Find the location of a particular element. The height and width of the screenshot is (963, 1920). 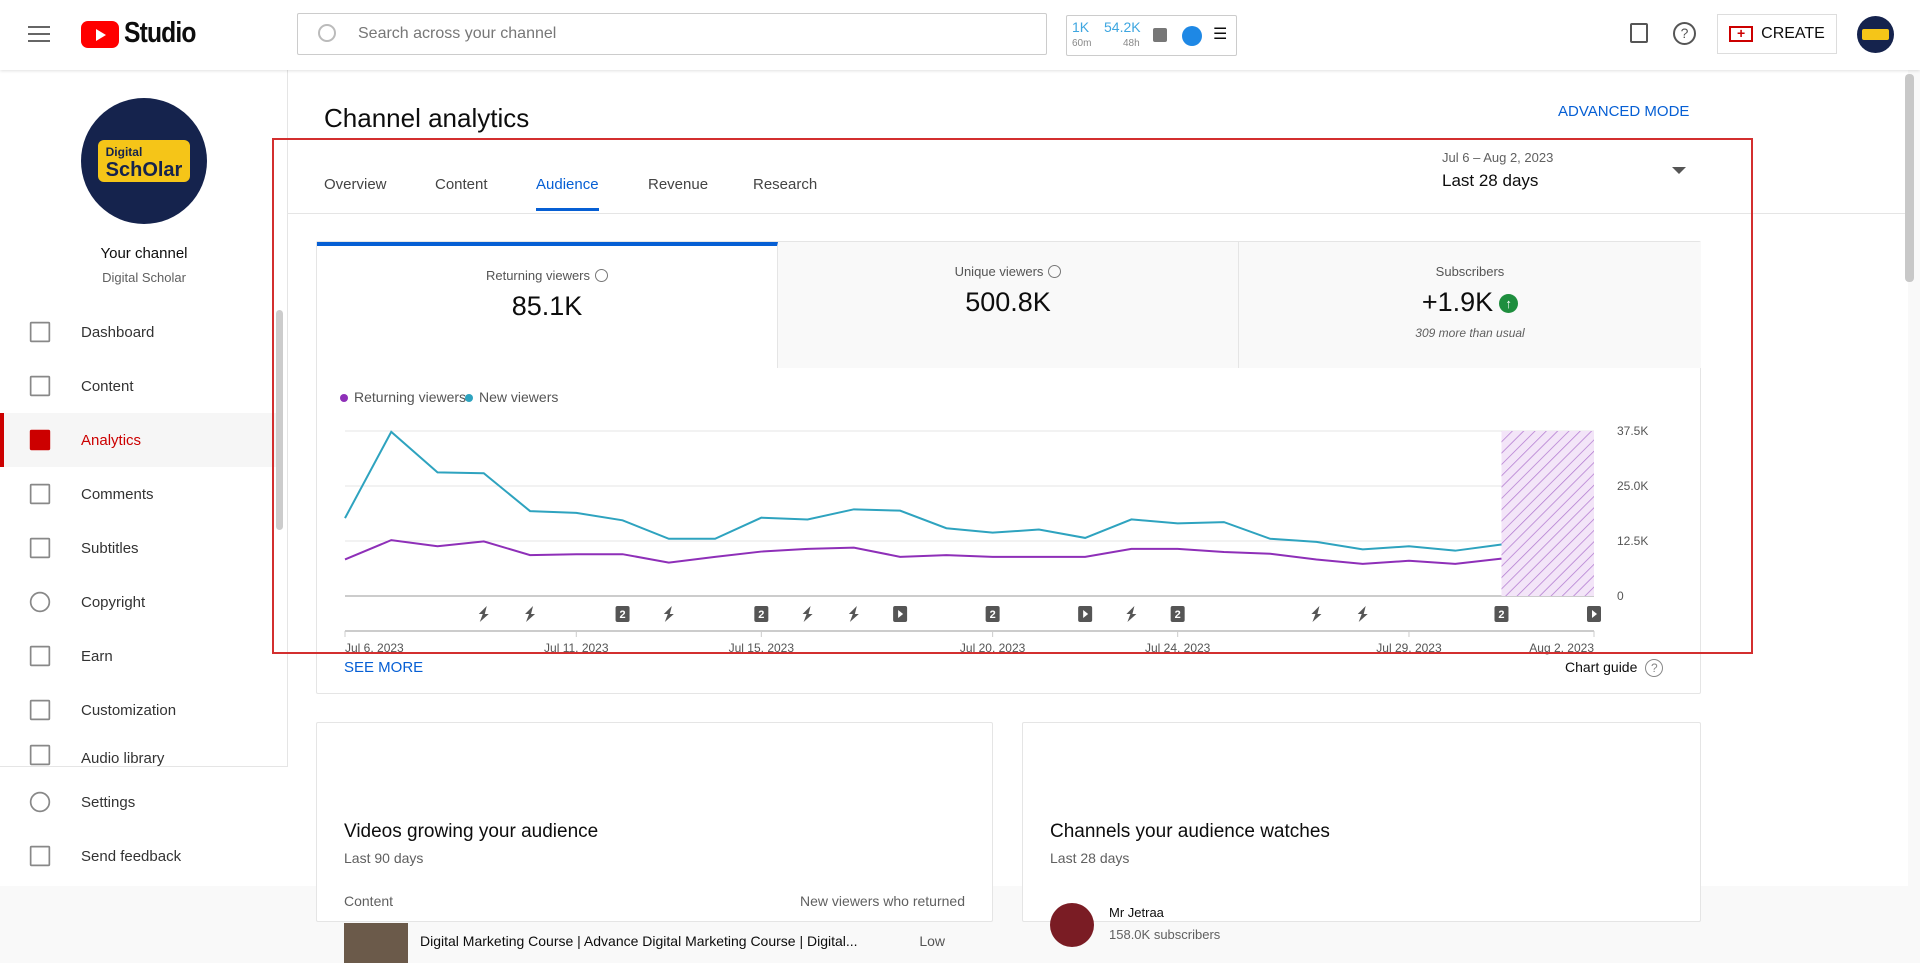

metric-tab-subscribers: Subscribers +1.9K ↑ 309 more than usual is located at coordinates (1470, 305).